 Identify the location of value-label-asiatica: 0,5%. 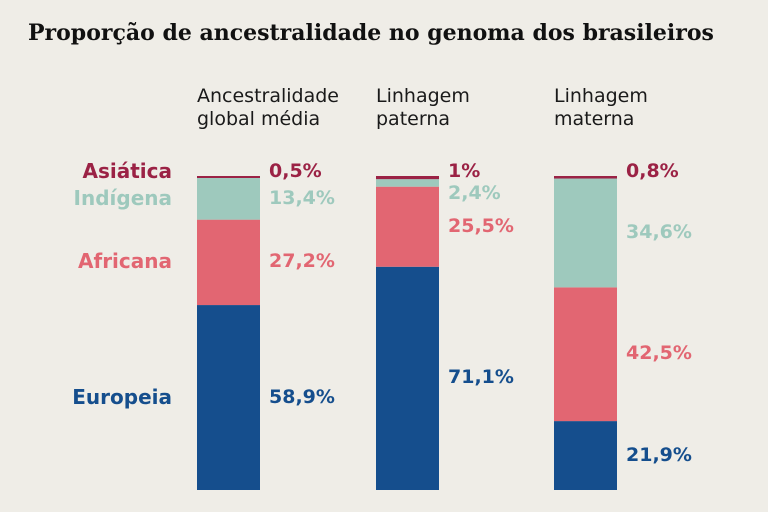
(295, 171).